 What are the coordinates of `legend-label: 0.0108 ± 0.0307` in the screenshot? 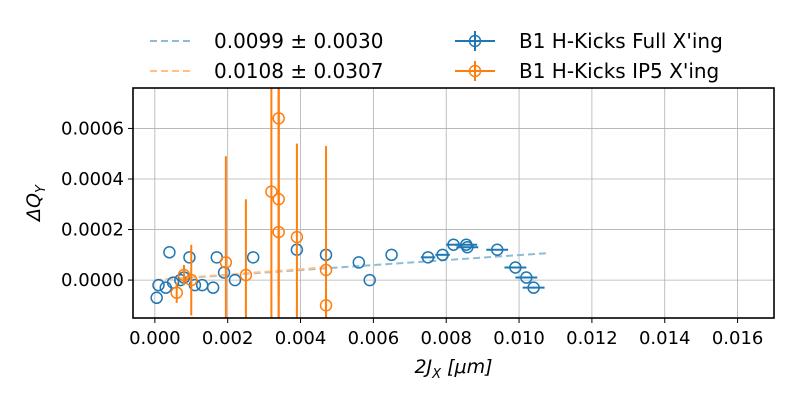 It's located at (298, 71).